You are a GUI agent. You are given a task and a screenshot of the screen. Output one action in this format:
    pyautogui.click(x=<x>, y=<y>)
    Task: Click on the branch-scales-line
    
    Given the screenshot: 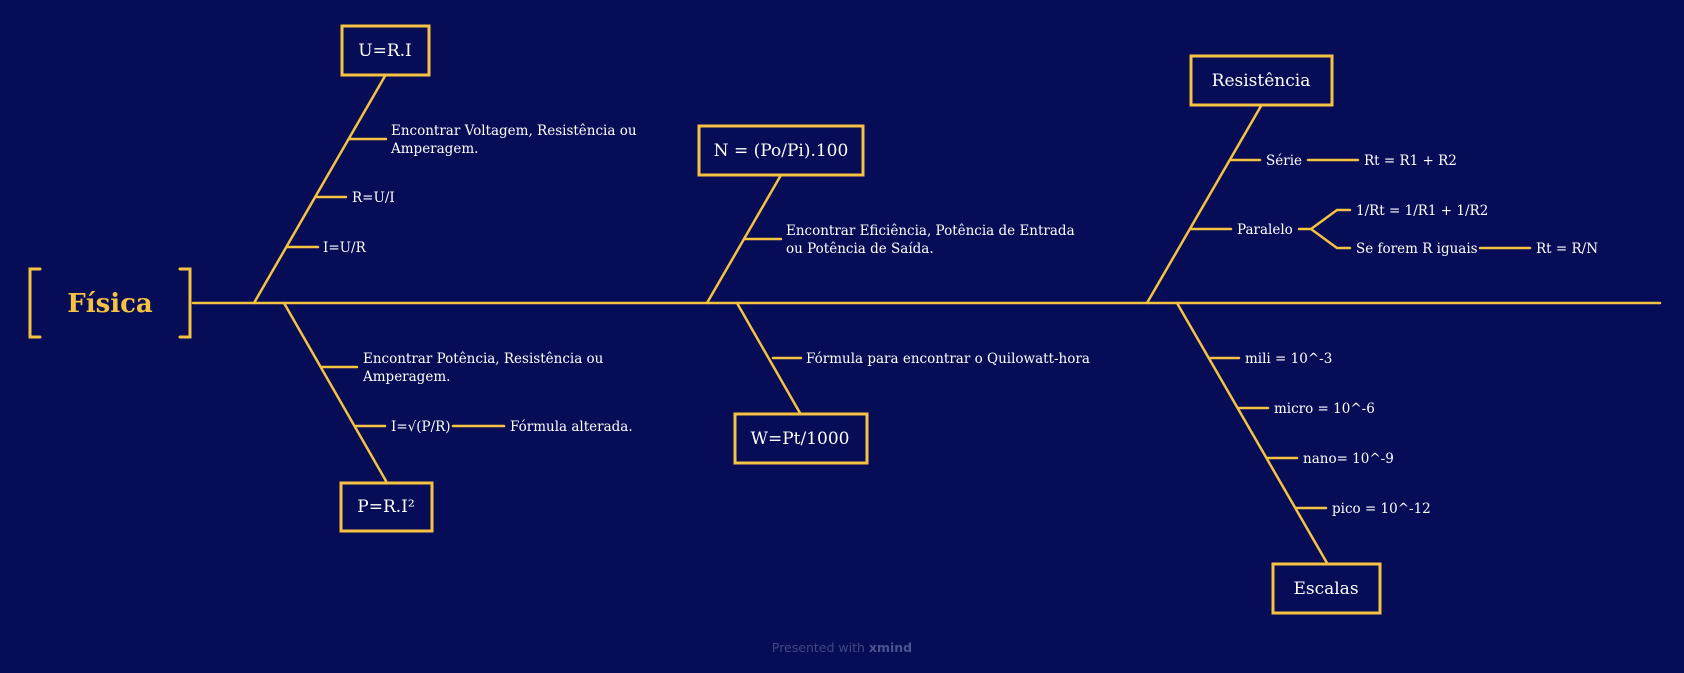 What is the action you would take?
    pyautogui.click(x=1252, y=433)
    